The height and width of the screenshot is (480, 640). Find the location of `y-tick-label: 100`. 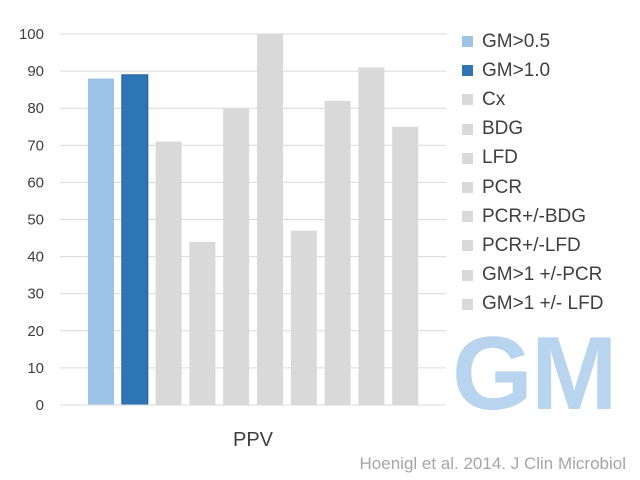

y-tick-label: 100 is located at coordinates (31, 34).